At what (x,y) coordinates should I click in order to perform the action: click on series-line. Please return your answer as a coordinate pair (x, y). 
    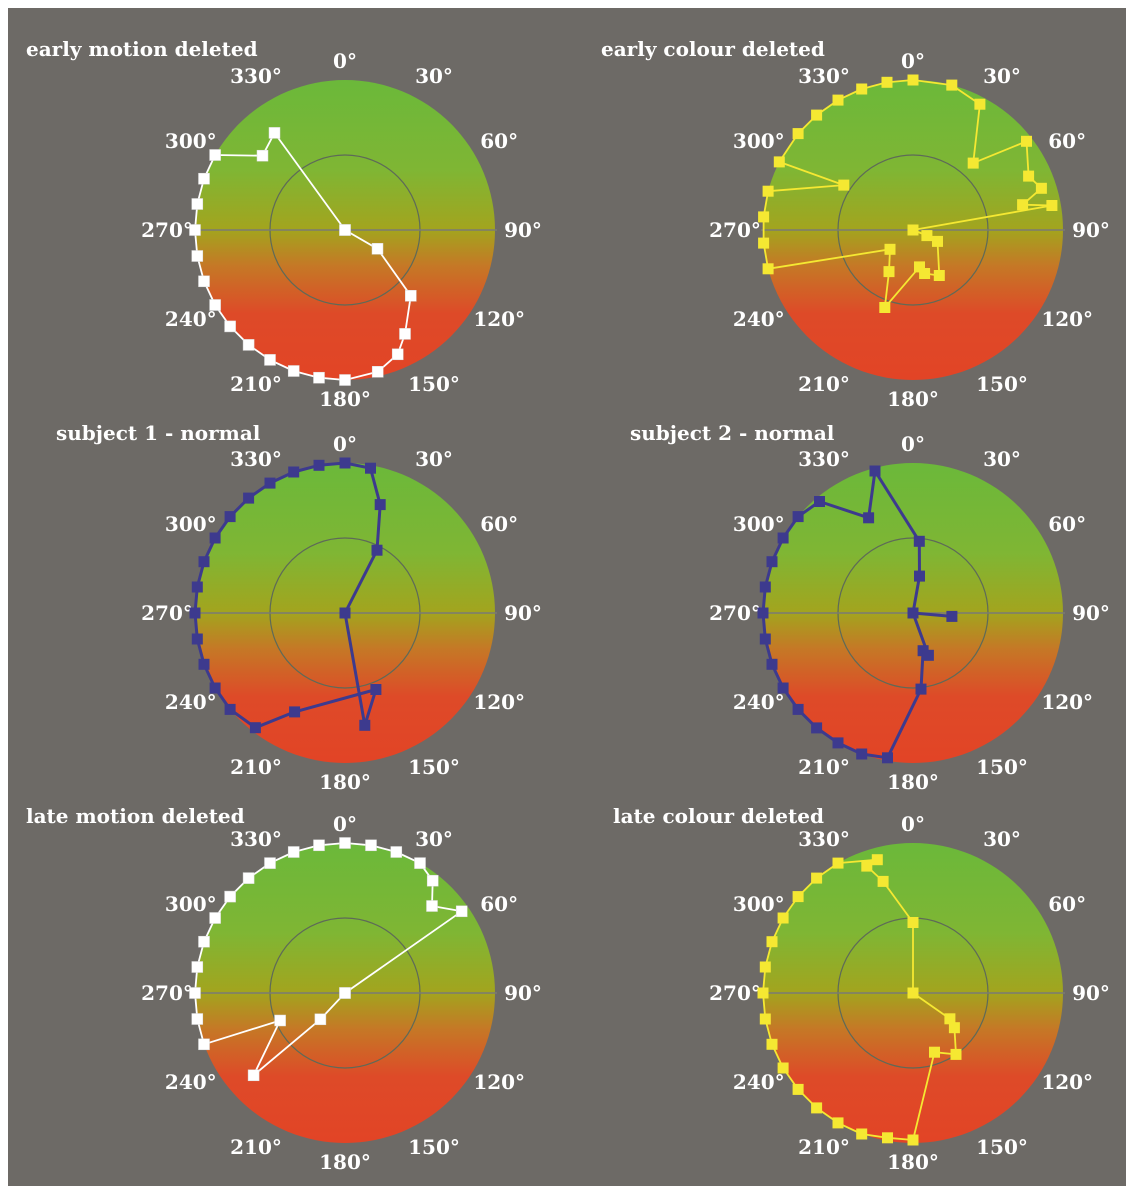
    Looking at the image, I should click on (303, 256).